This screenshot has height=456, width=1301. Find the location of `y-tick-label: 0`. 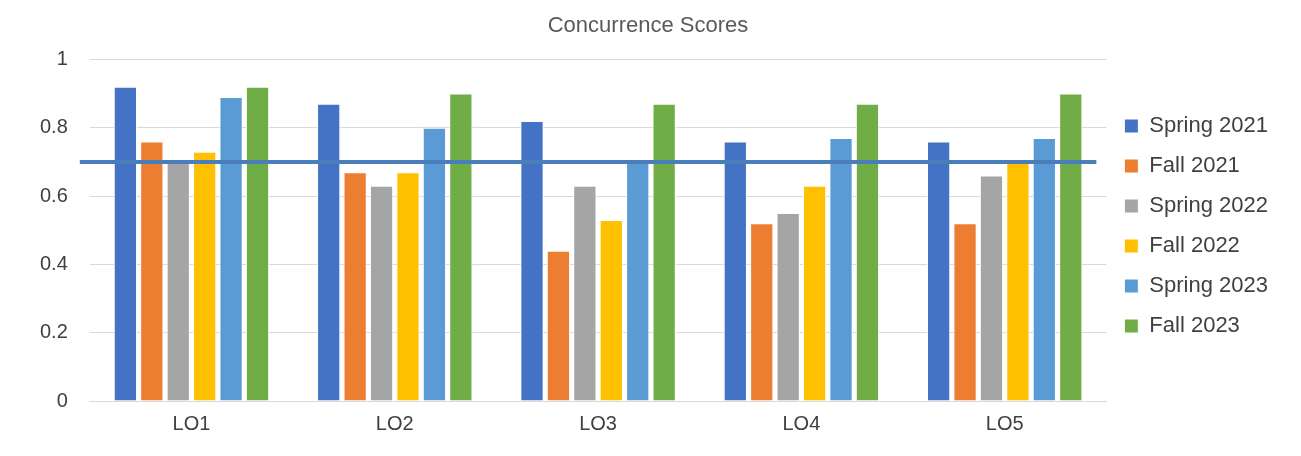

y-tick-label: 0 is located at coordinates (62, 399).